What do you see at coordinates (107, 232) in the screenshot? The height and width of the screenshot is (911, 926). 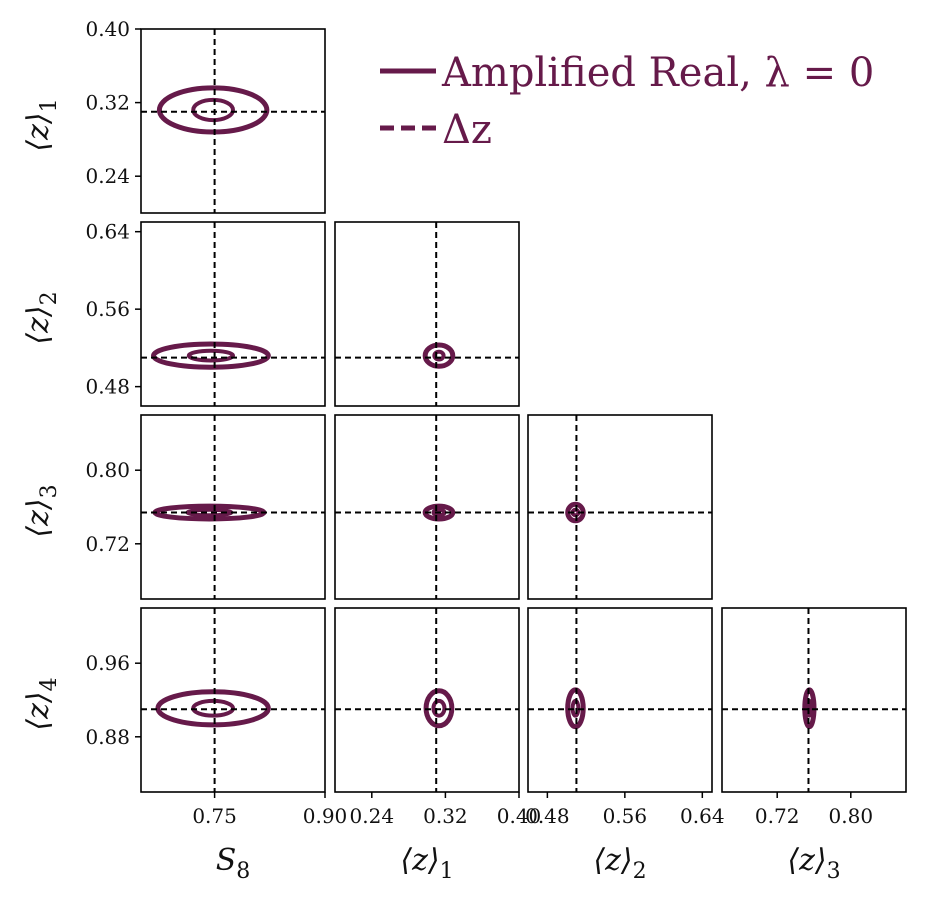 I see `y-tick-label: 0.64` at bounding box center [107, 232].